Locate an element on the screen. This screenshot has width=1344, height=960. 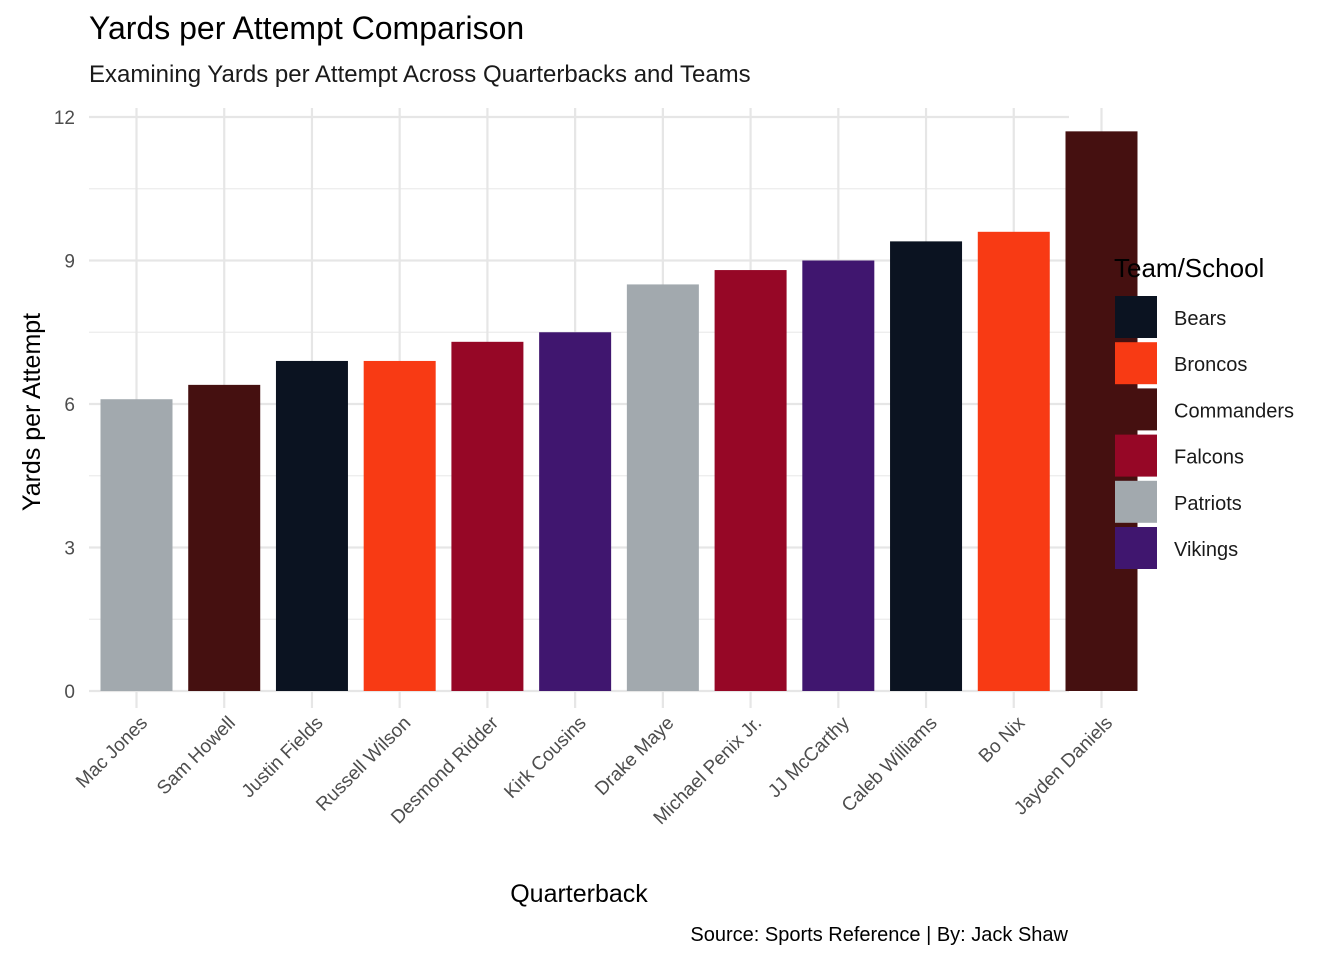
x-tick-label: JJ McCarthy is located at coordinates (809, 757).